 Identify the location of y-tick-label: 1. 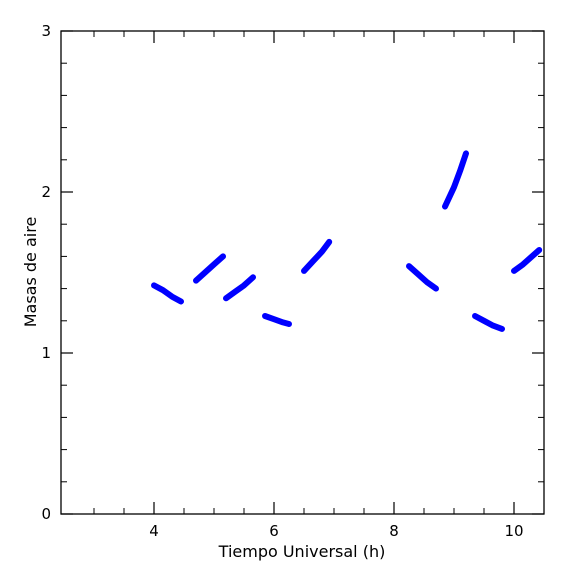
(46, 353).